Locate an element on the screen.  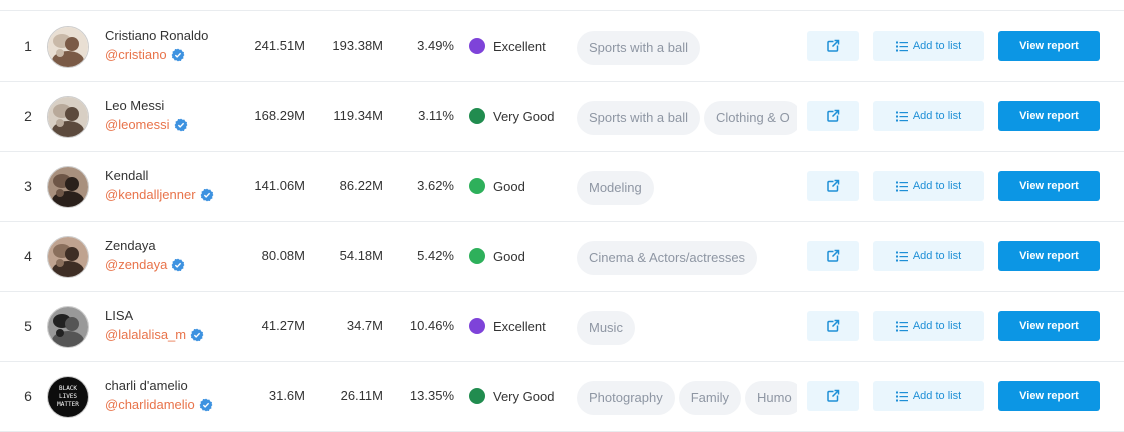
audience-quality: Very Good is located at coordinates (511, 116).